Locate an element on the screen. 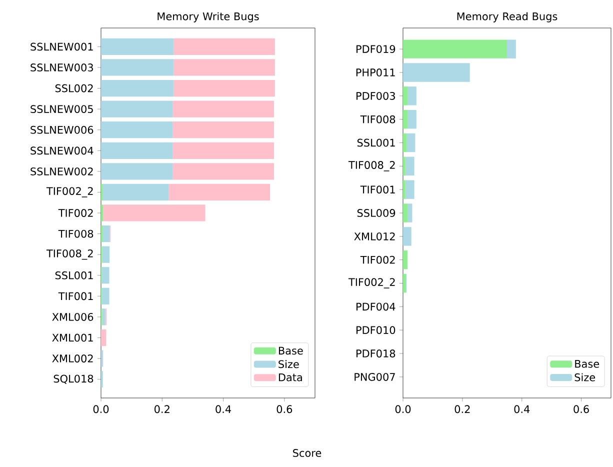  y-tick-label: SSLNEW005 is located at coordinates (61, 109).